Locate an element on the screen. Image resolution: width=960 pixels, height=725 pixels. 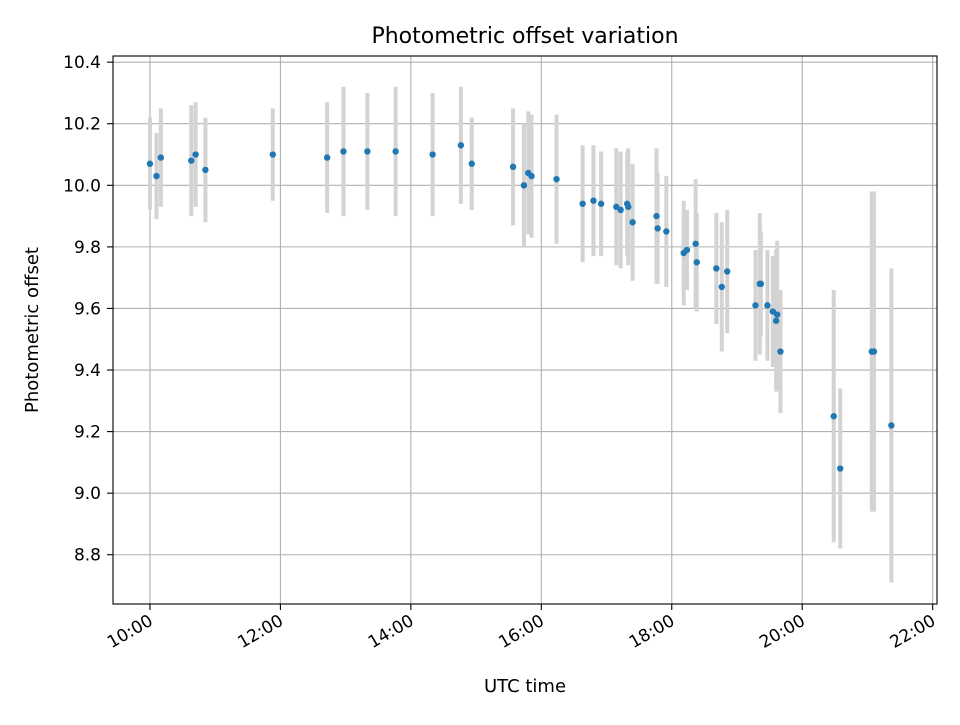
x-axis-label: UTC time is located at coordinates (525, 686).